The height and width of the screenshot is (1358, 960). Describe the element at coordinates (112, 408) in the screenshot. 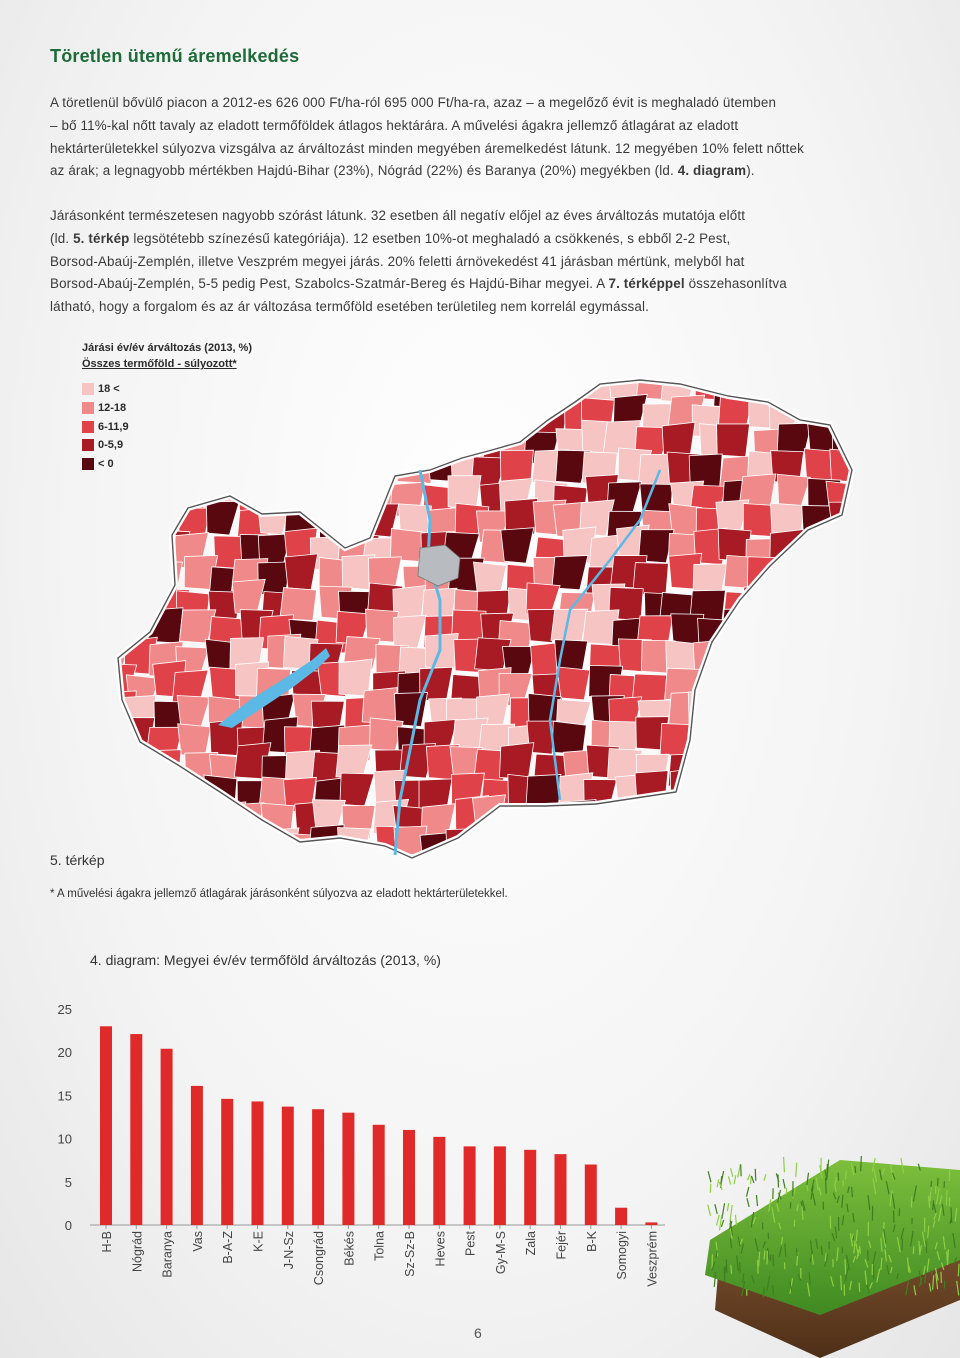

I see `legend-label: 12-18` at that location.